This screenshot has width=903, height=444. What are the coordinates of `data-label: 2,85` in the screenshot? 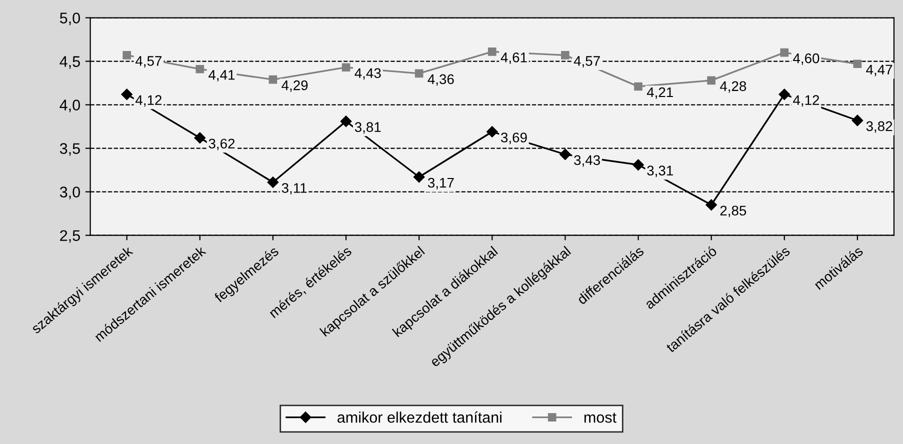 It's located at (733, 212).